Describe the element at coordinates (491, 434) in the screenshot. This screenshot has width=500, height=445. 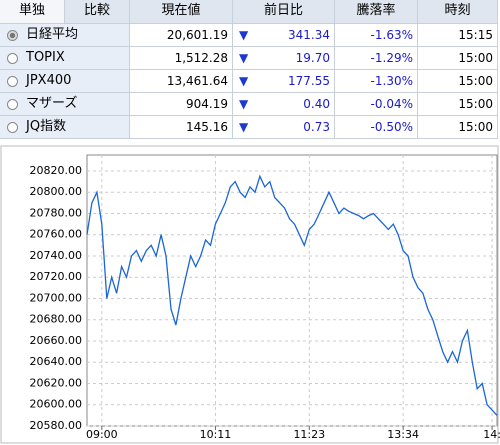
I see `x-tick-label: 14:` at that location.